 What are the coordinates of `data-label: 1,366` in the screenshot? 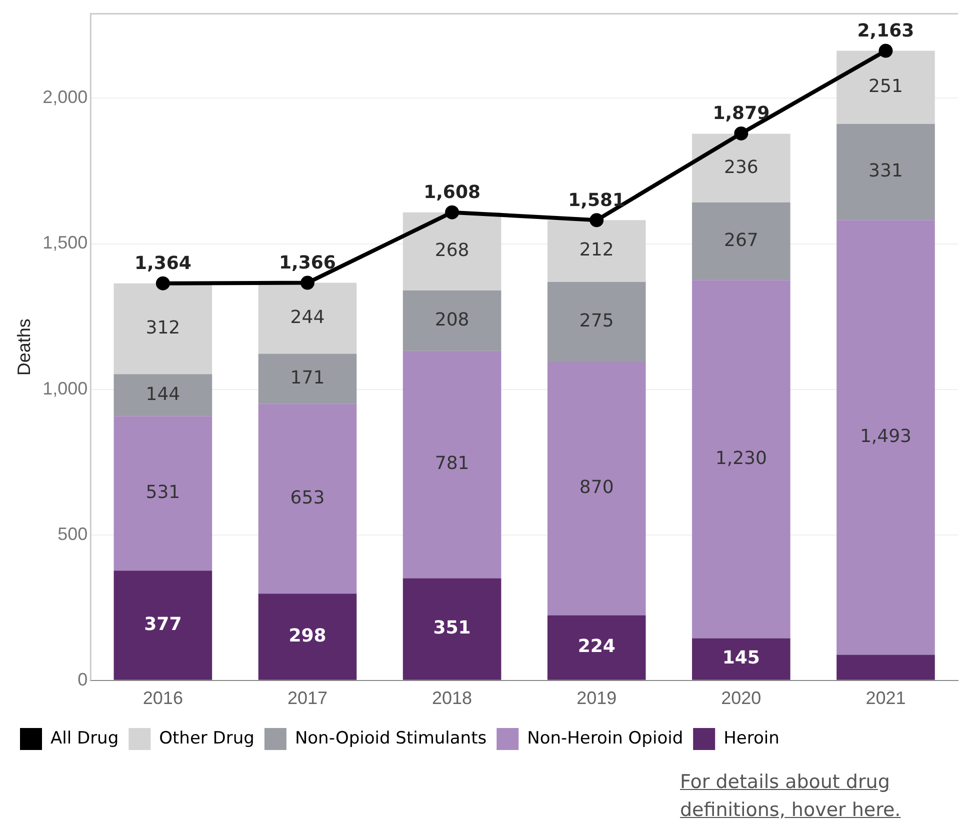 It's located at (307, 263).